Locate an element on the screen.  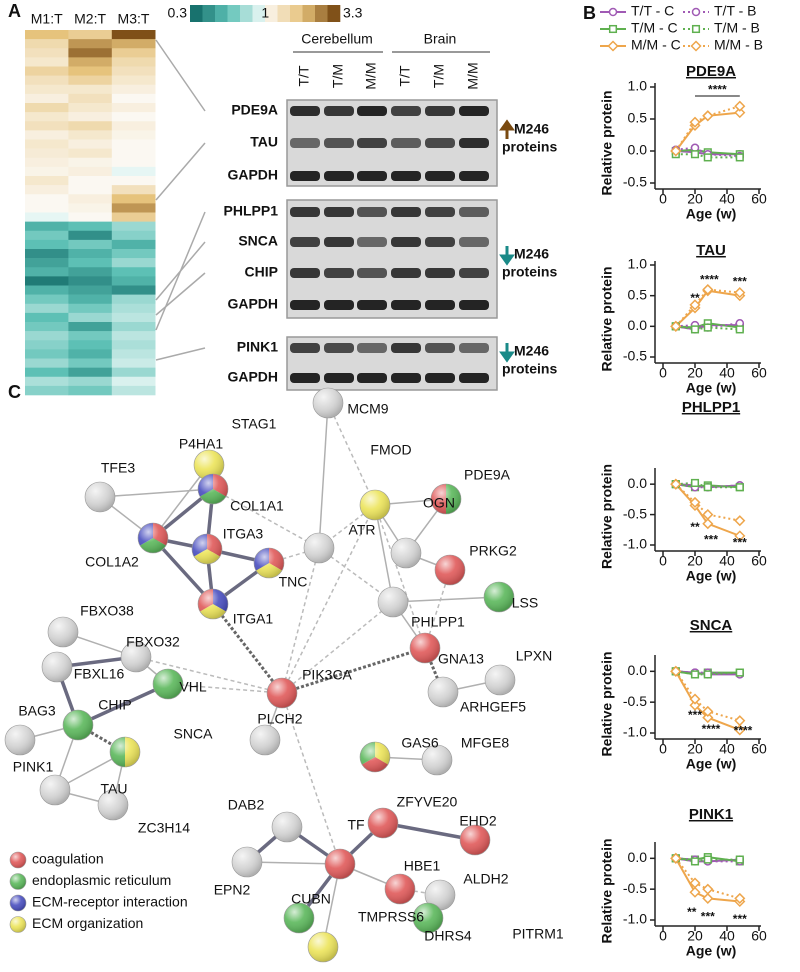
note-text: M246 is located at coordinates (531, 129).